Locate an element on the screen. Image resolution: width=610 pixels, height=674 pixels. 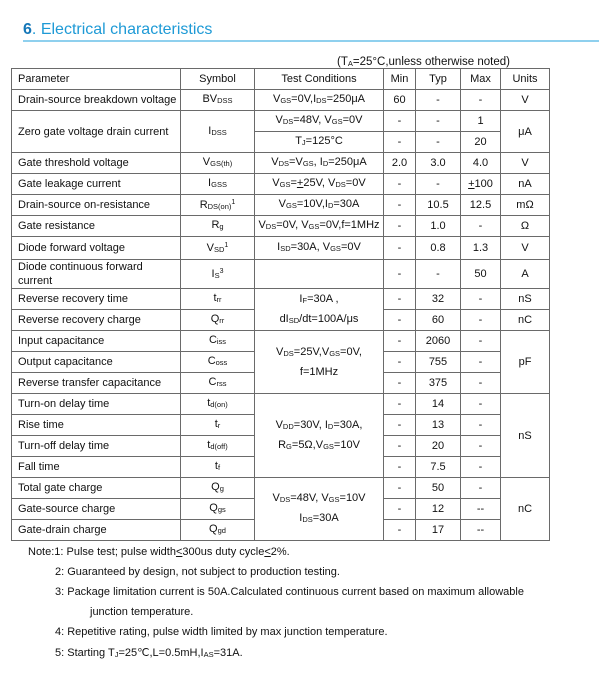
cell-test-conditions: VDS=48V, VGS=10V IDS=30A is located at coordinates (319, 509).